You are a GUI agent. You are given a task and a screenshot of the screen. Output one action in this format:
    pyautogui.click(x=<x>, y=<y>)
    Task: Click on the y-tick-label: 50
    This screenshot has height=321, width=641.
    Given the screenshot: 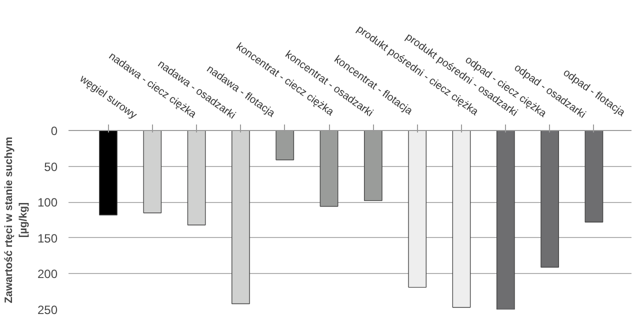 What is the action you would take?
    pyautogui.click(x=51, y=167)
    